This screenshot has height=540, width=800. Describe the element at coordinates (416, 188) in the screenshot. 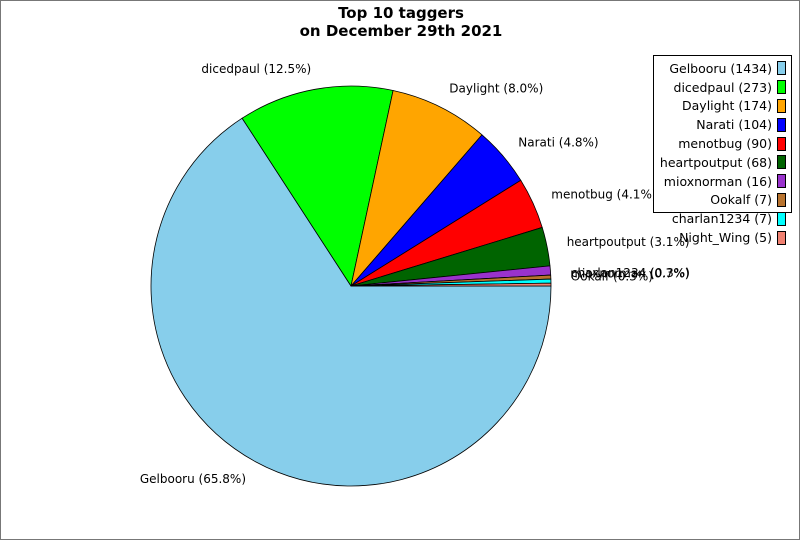

I see `pie-slice-daylight` at that location.